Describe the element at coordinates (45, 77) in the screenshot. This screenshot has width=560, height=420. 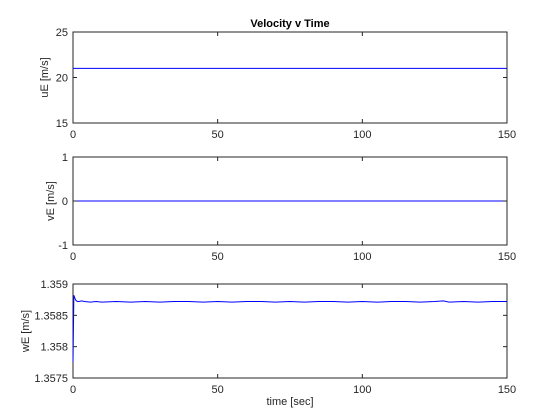
I see `y-axis-label-ue: uE [m/s]` at that location.